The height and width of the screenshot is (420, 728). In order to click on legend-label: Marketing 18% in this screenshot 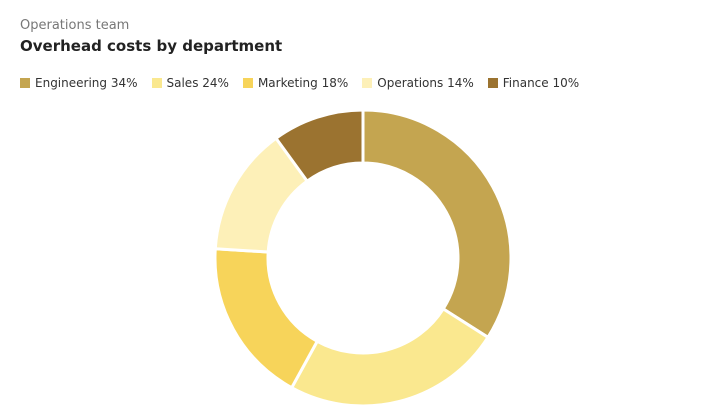, I will do `click(303, 83)`.